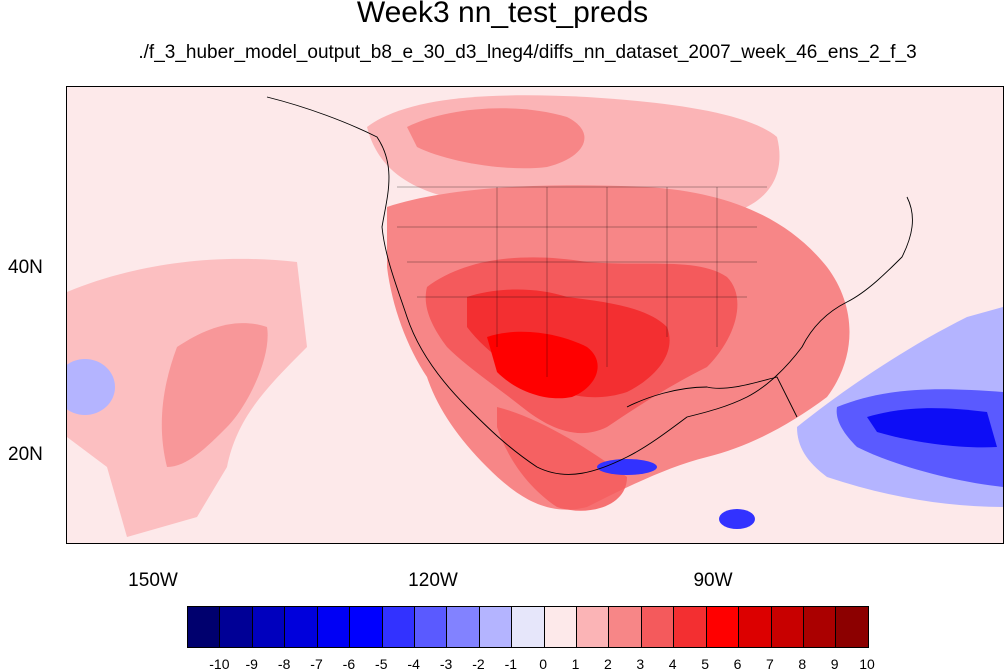  What do you see at coordinates (640, 664) in the screenshot?
I see `colorbar-label: 3` at bounding box center [640, 664].